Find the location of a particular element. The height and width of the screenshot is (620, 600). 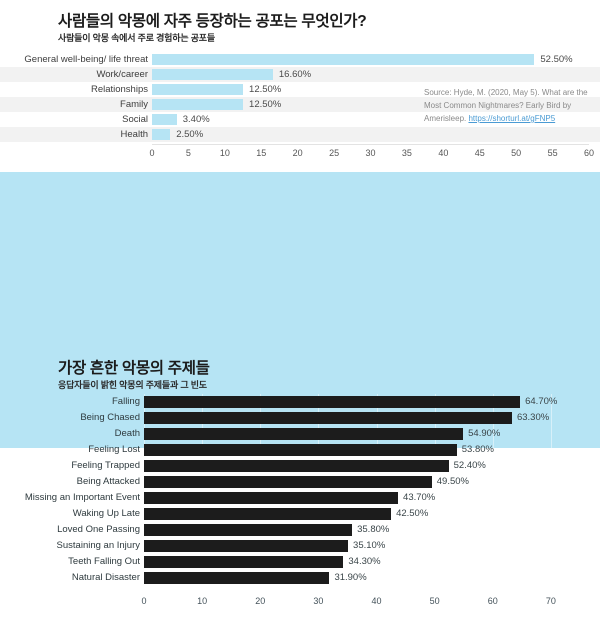

chart2-value-label: 54.90% is located at coordinates (484, 433).